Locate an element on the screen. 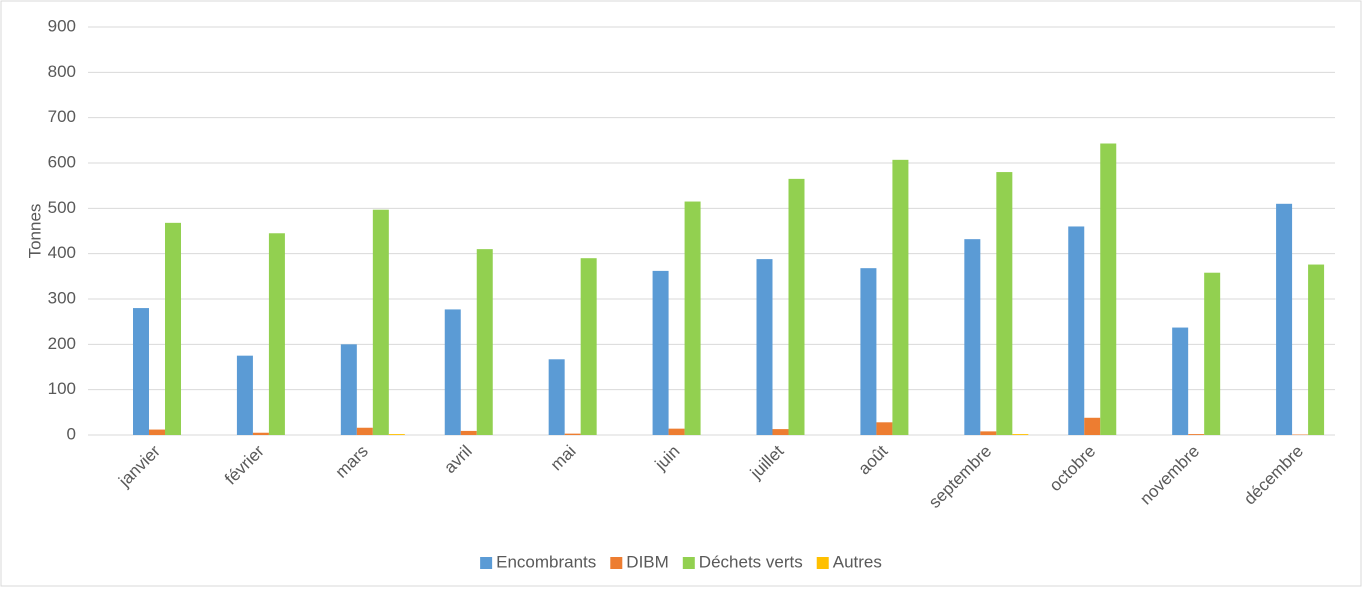  y-tick-label: 600 is located at coordinates (62, 161).